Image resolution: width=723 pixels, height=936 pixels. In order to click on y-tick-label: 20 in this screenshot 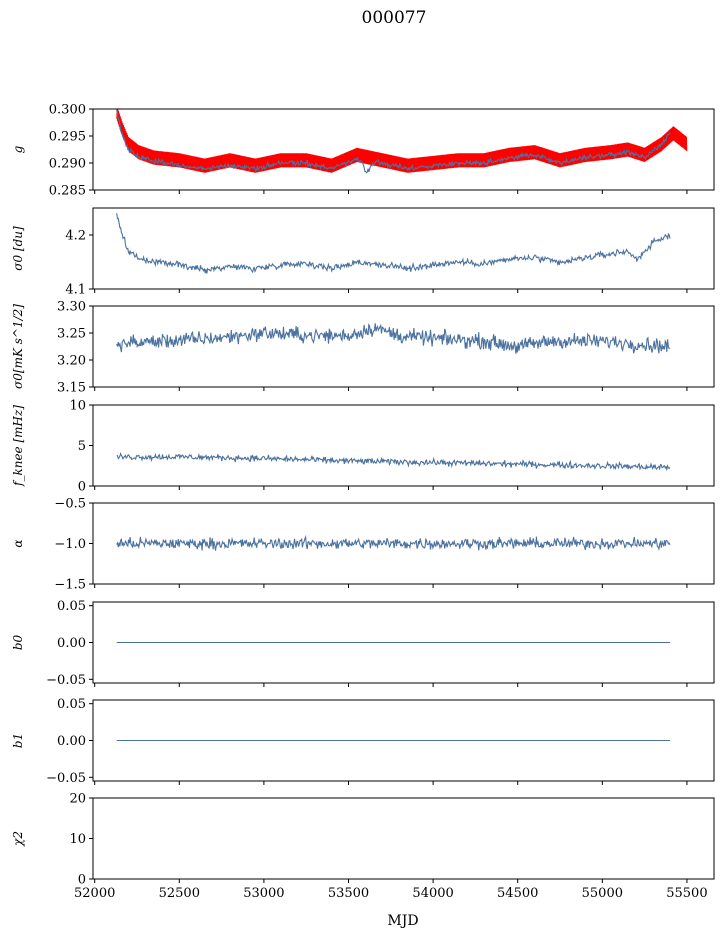, I will do `click(77, 799)`.